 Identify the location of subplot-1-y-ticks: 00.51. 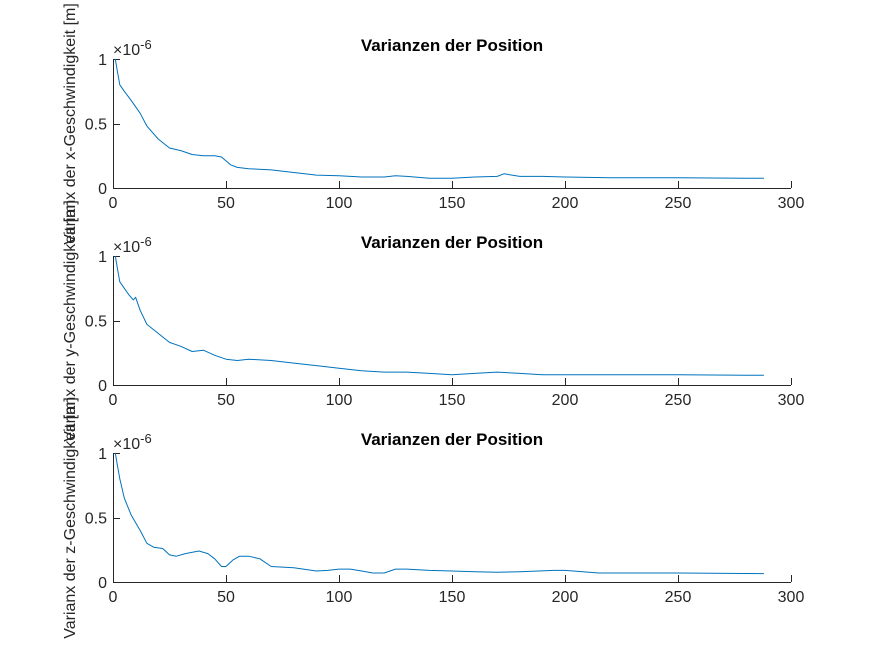
(102, 125).